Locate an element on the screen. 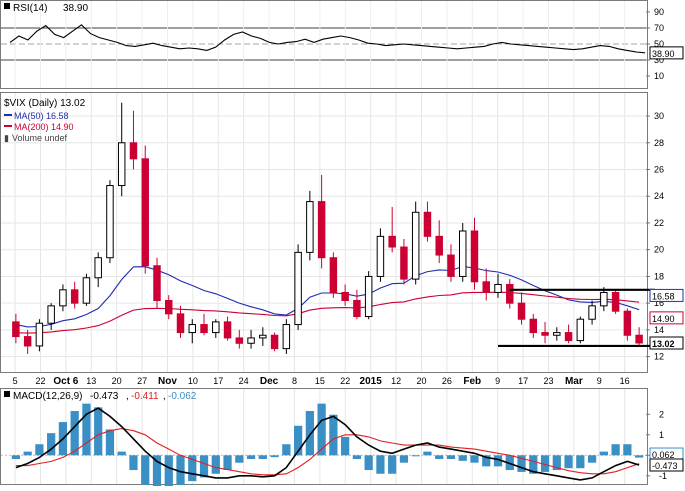  macd-line is located at coordinates (327, 444).